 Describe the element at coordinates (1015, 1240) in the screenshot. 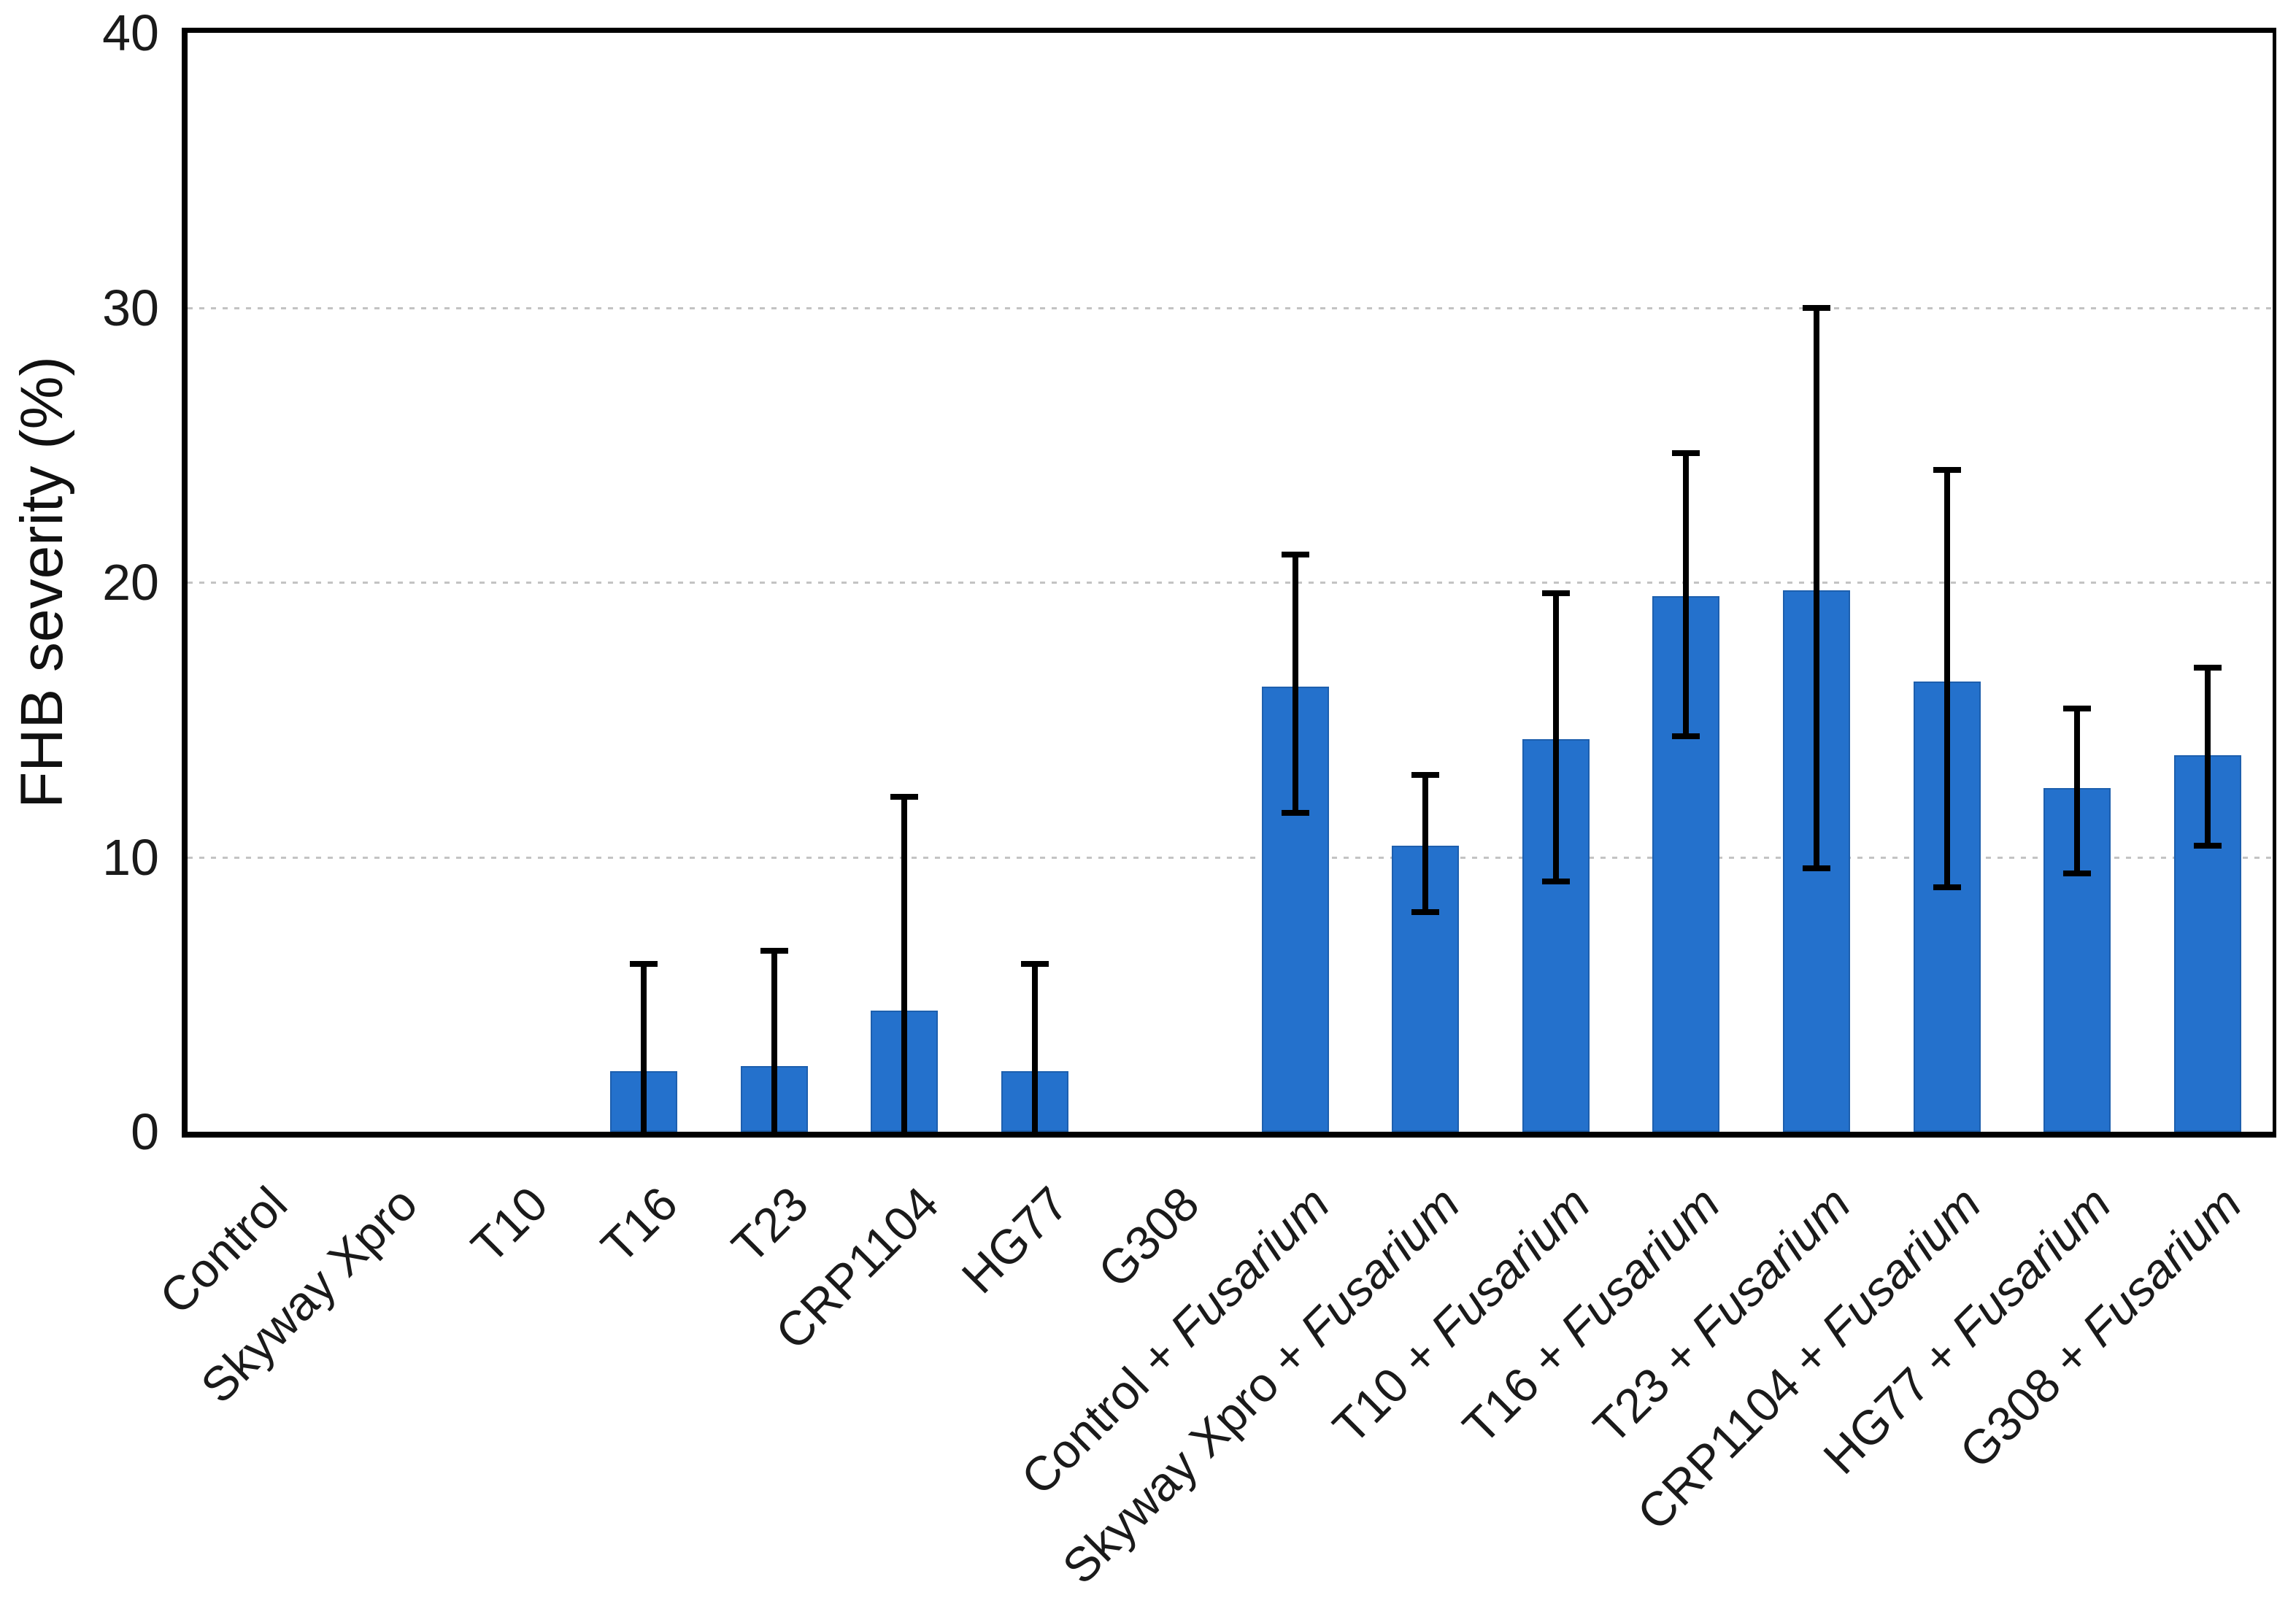

I see `x-tick-label: HG77` at that location.